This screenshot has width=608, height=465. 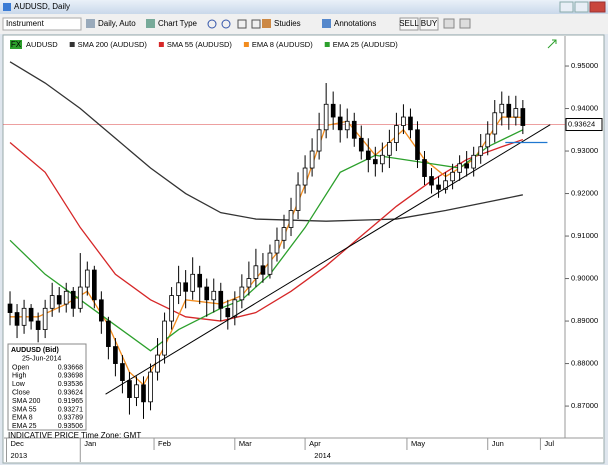 What do you see at coordinates (70, 409) in the screenshot?
I see `data-window-value: 0.93271` at bounding box center [70, 409].